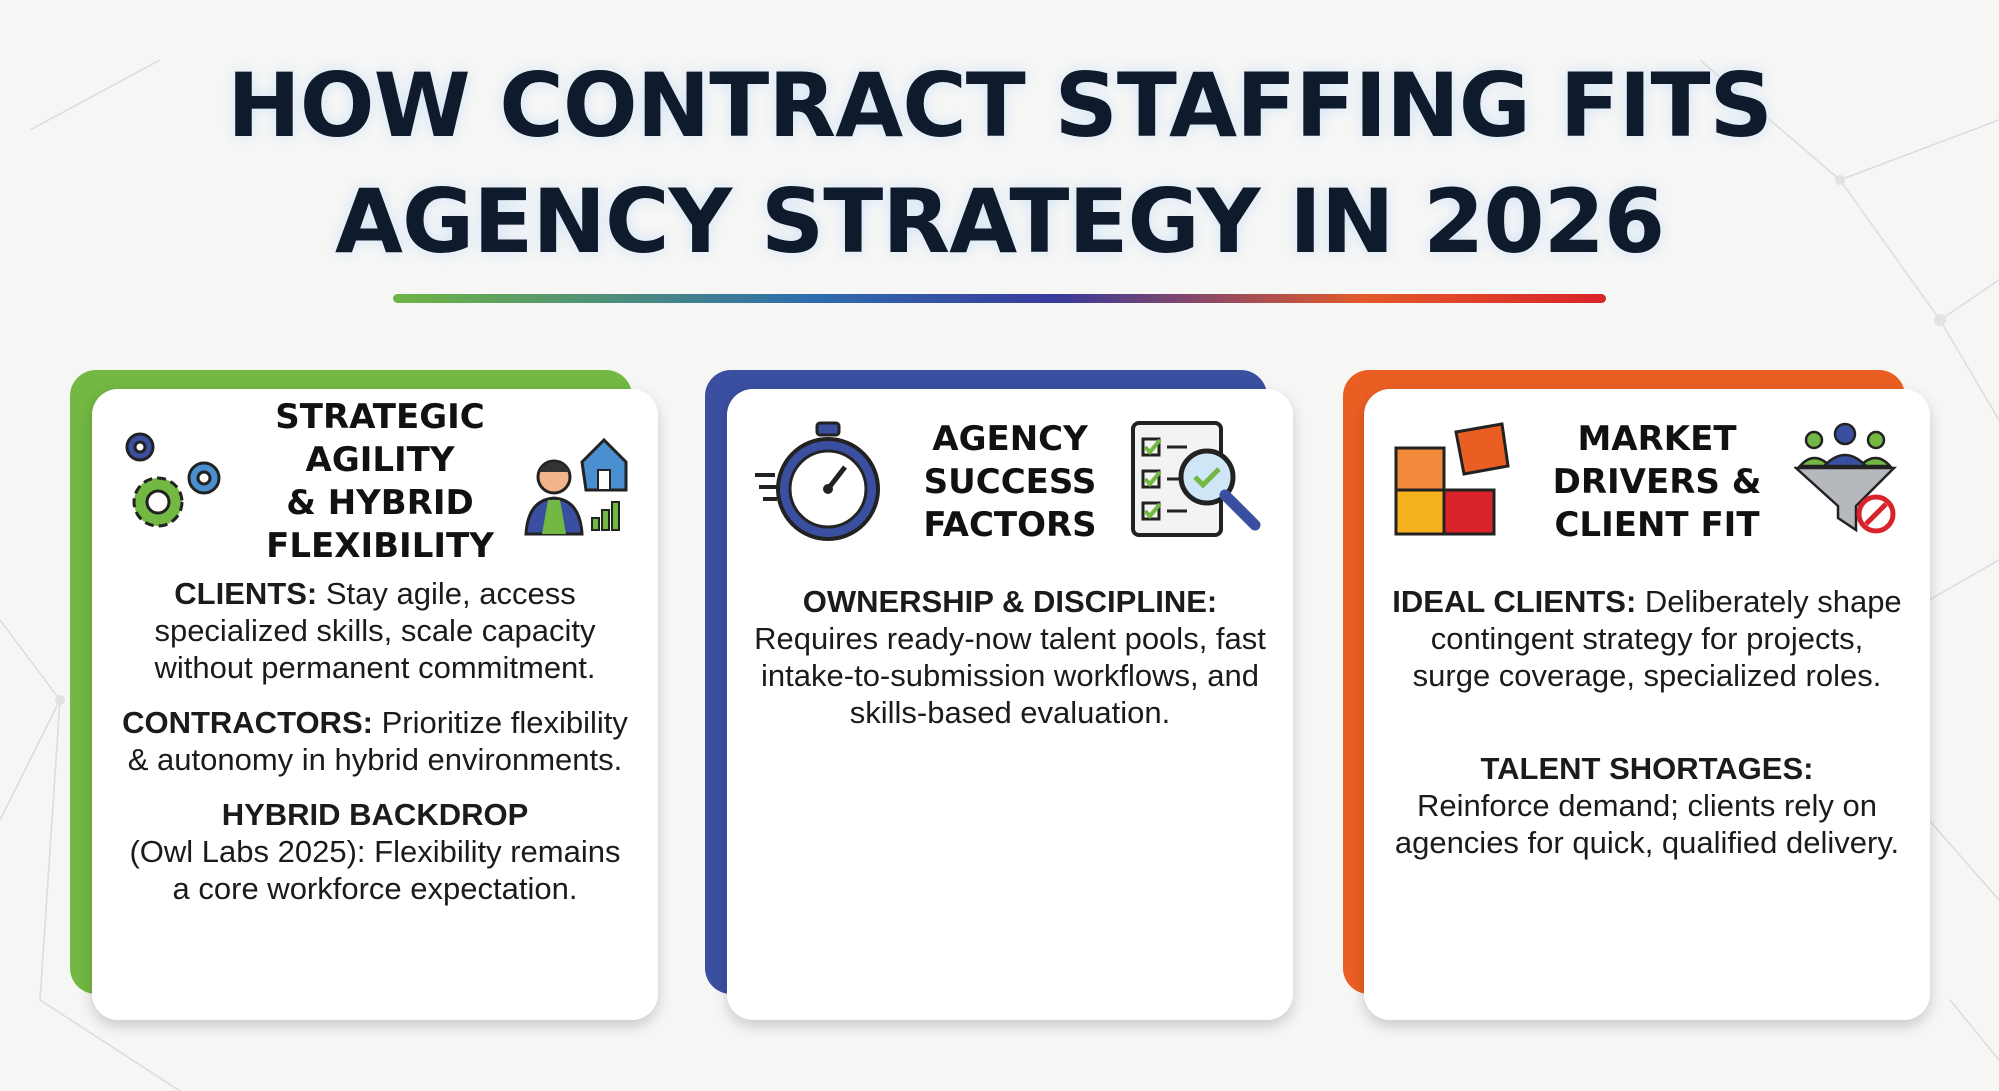 The width and height of the screenshot is (1999, 1091). I want to click on stopwatch-icon, so click(817, 481).